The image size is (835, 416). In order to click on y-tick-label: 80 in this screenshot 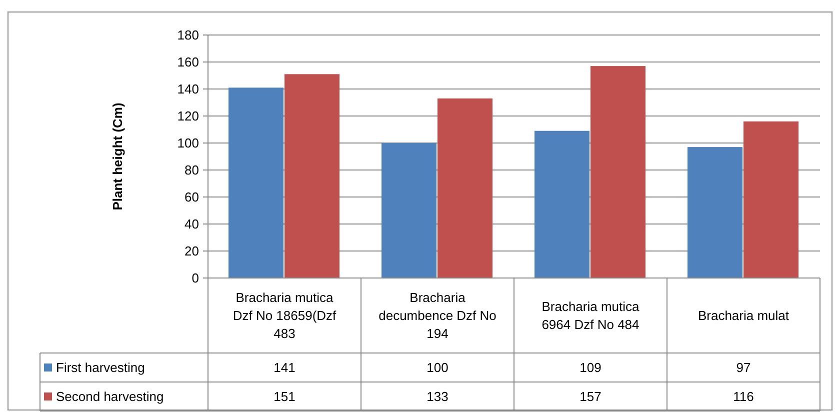, I will do `click(191, 170)`.